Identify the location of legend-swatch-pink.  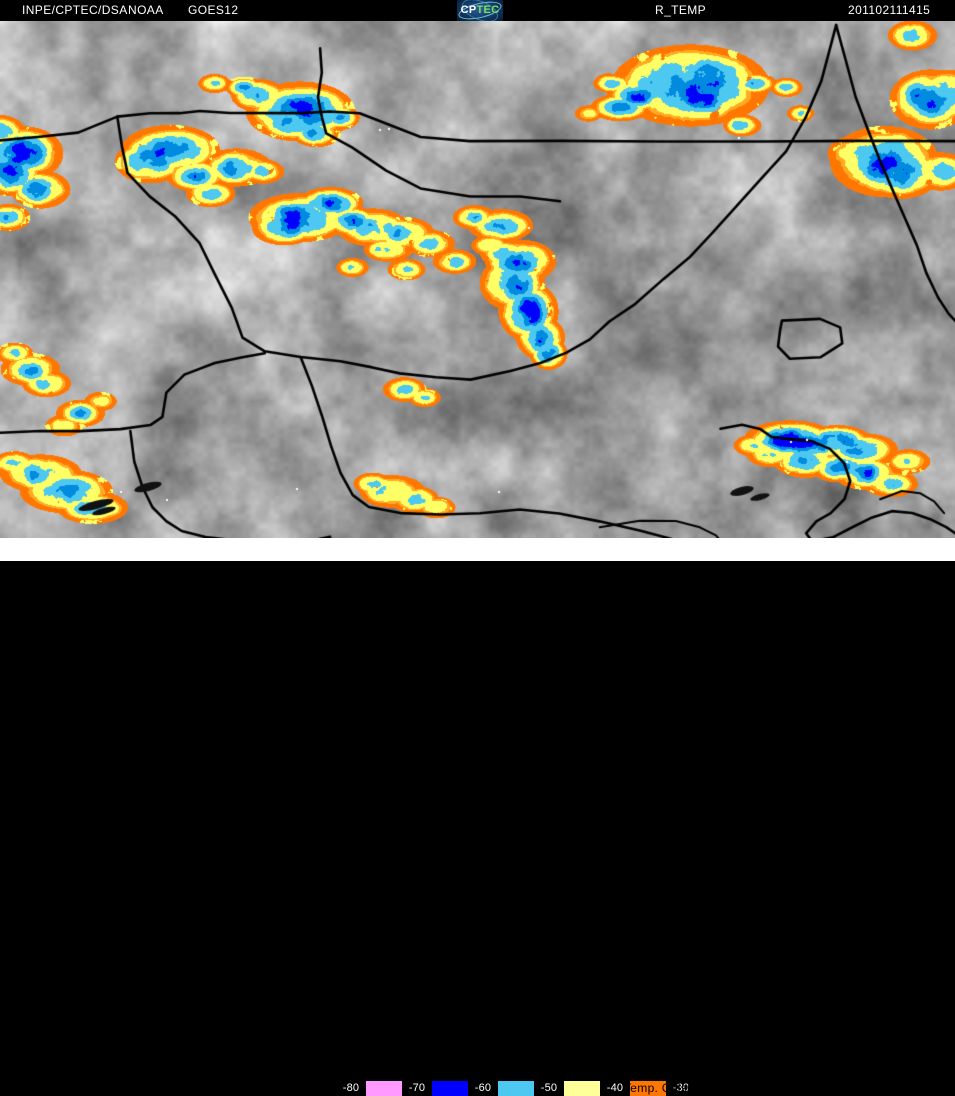
(384, 1088).